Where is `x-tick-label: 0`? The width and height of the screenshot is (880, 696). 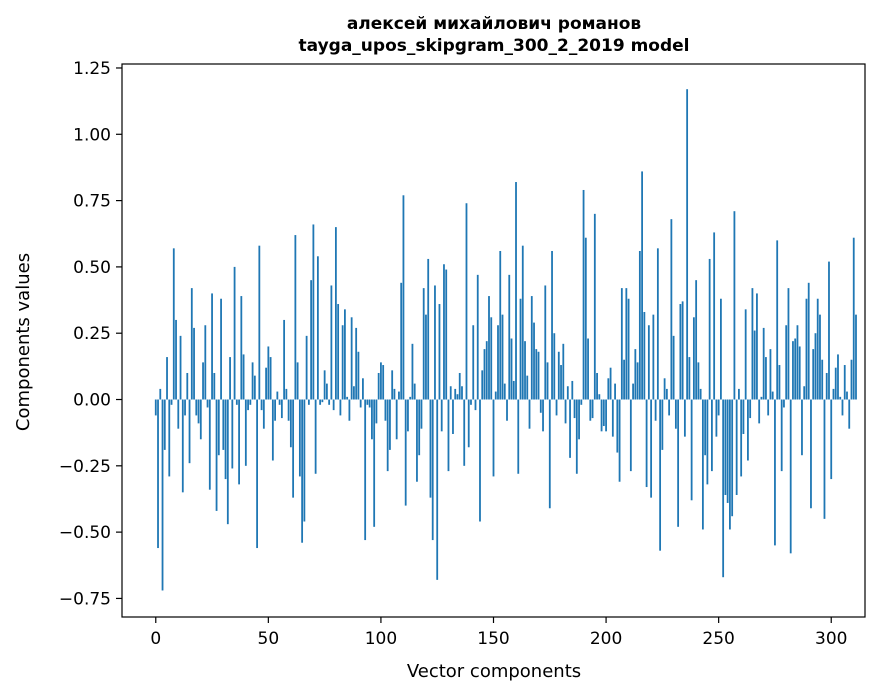 x-tick-label: 0 is located at coordinates (155, 639).